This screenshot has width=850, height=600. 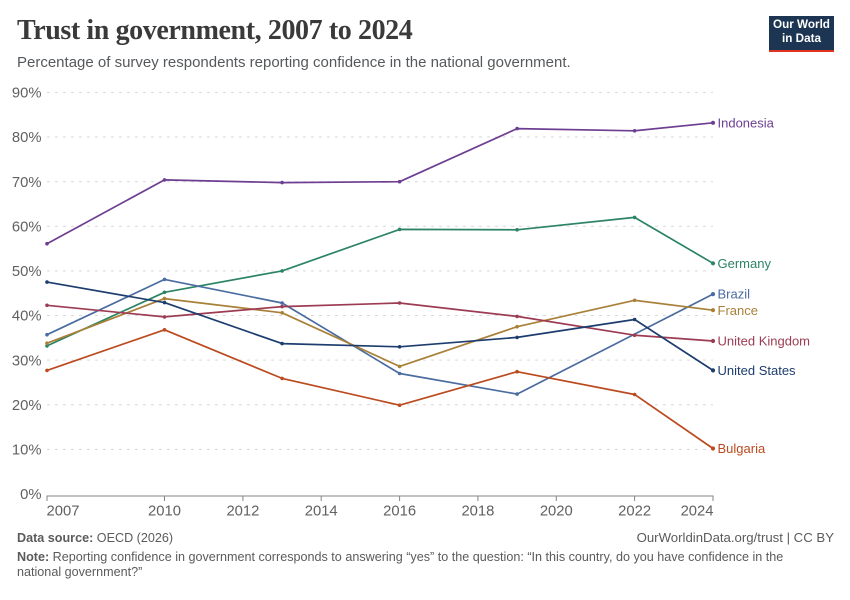 What do you see at coordinates (738, 310) in the screenshot?
I see `svg-text: France` at bounding box center [738, 310].